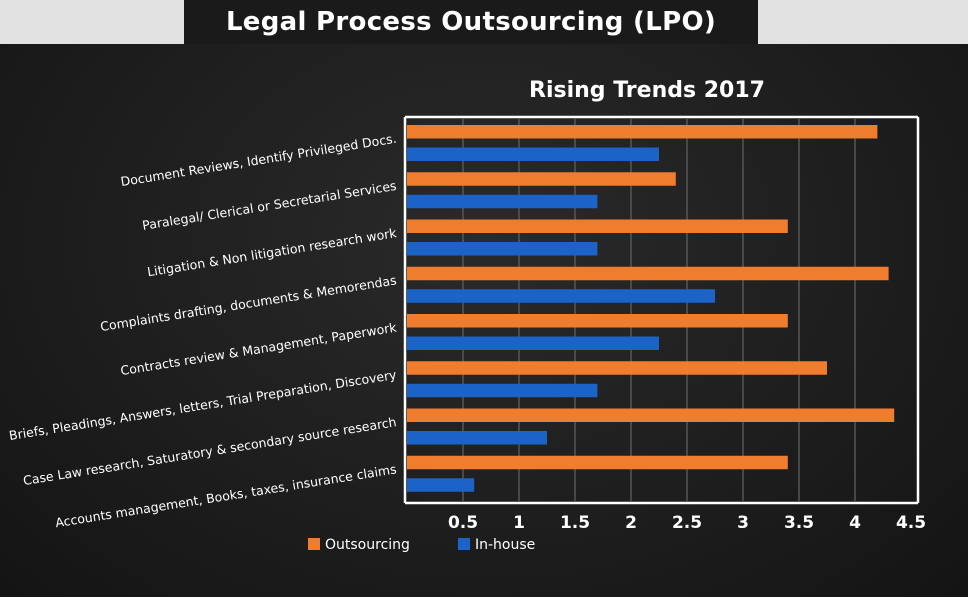  I want to click on legend-label-in-house: In-house, so click(505, 545).